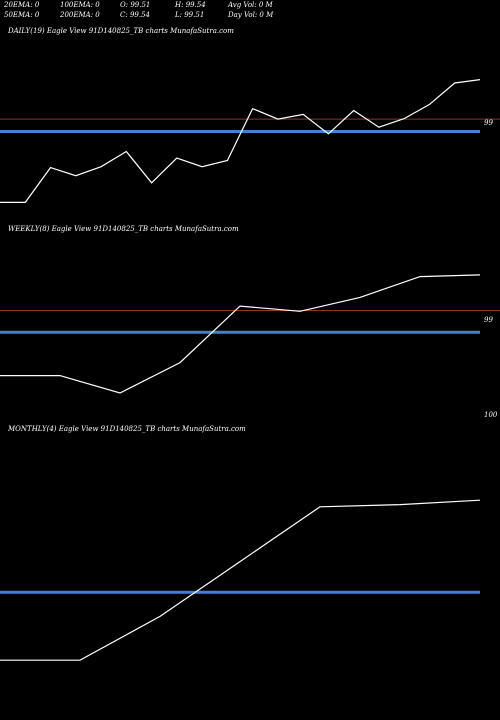 The height and width of the screenshot is (720, 500). Describe the element at coordinates (22, 5) in the screenshot. I see `stat-20ema: 20EMA: 0` at that location.